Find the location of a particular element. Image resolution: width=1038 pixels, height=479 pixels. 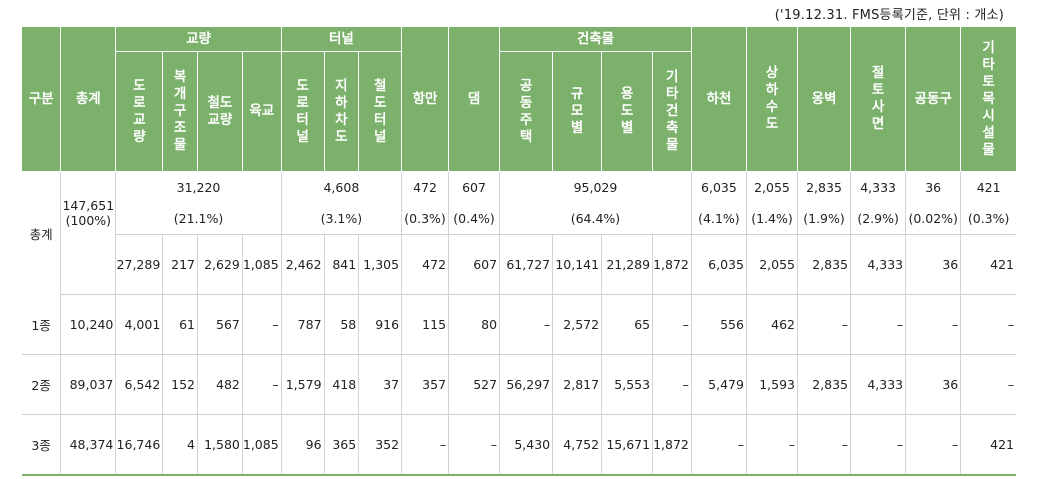

table-cell: 4 is located at coordinates (180, 445).